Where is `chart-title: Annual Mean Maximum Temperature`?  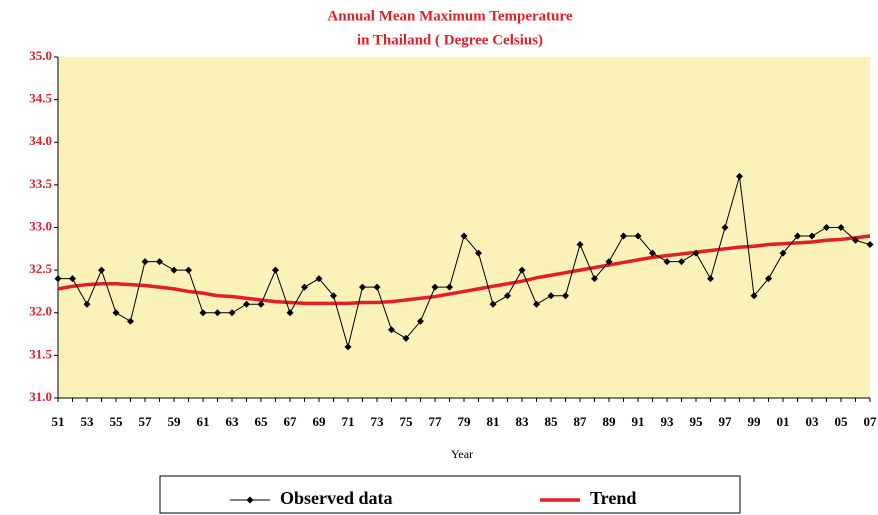 chart-title: Annual Mean Maximum Temperature is located at coordinates (449, 16).